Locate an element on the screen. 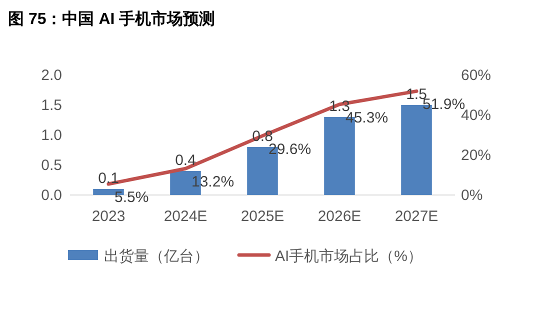  chart-title: 图 75：中国 AI 手机市场预测 is located at coordinates (112, 19).